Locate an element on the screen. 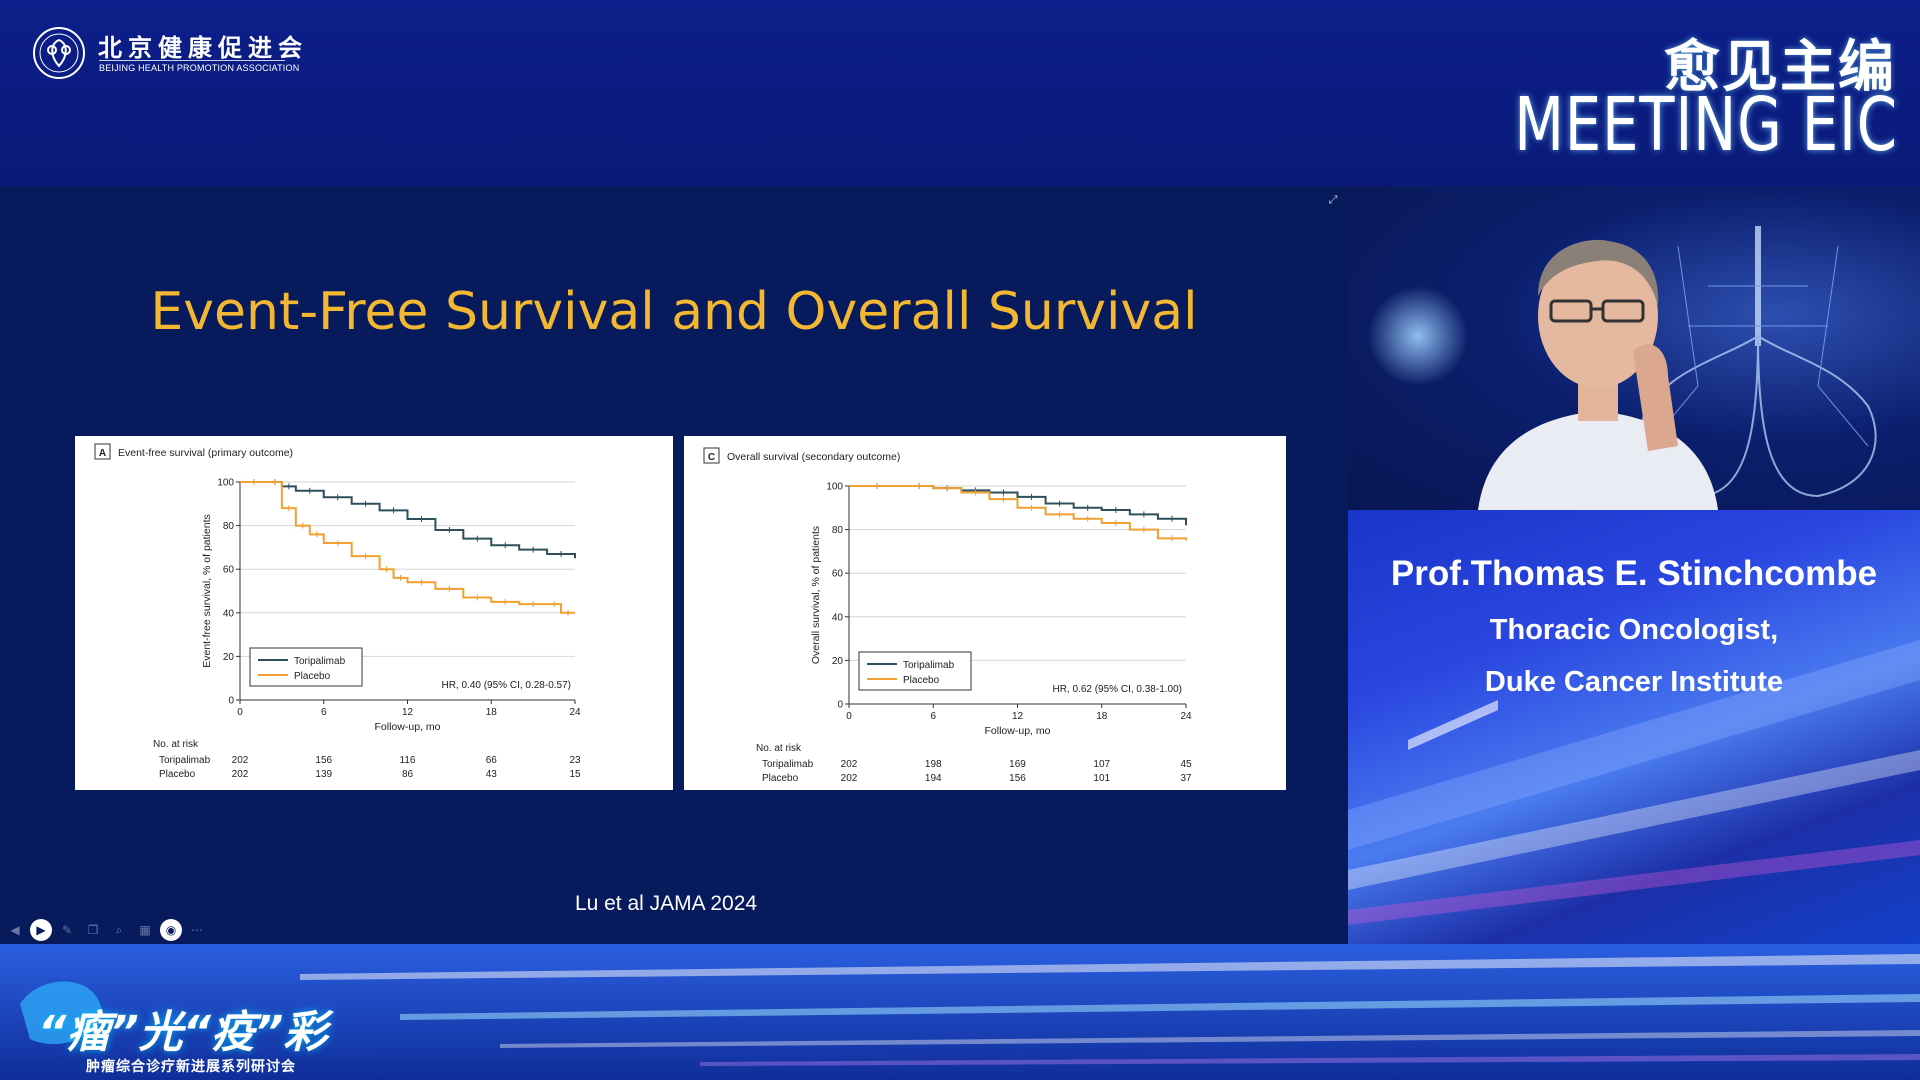 Image resolution: width=1920 pixels, height=1080 pixels. at-risk-value: 15 is located at coordinates (575, 774).